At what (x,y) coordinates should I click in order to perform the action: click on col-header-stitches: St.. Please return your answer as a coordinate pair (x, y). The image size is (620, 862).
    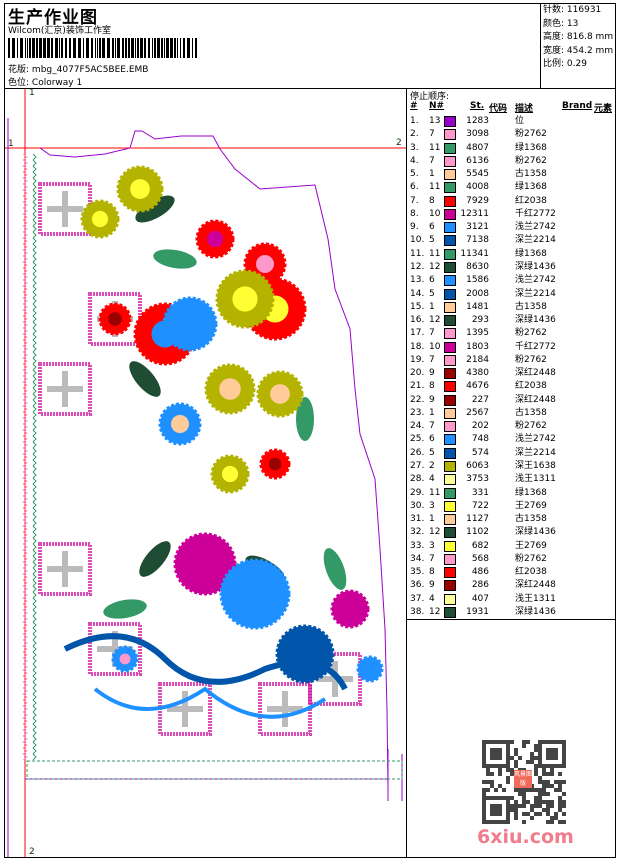
    Looking at the image, I should click on (477, 106).